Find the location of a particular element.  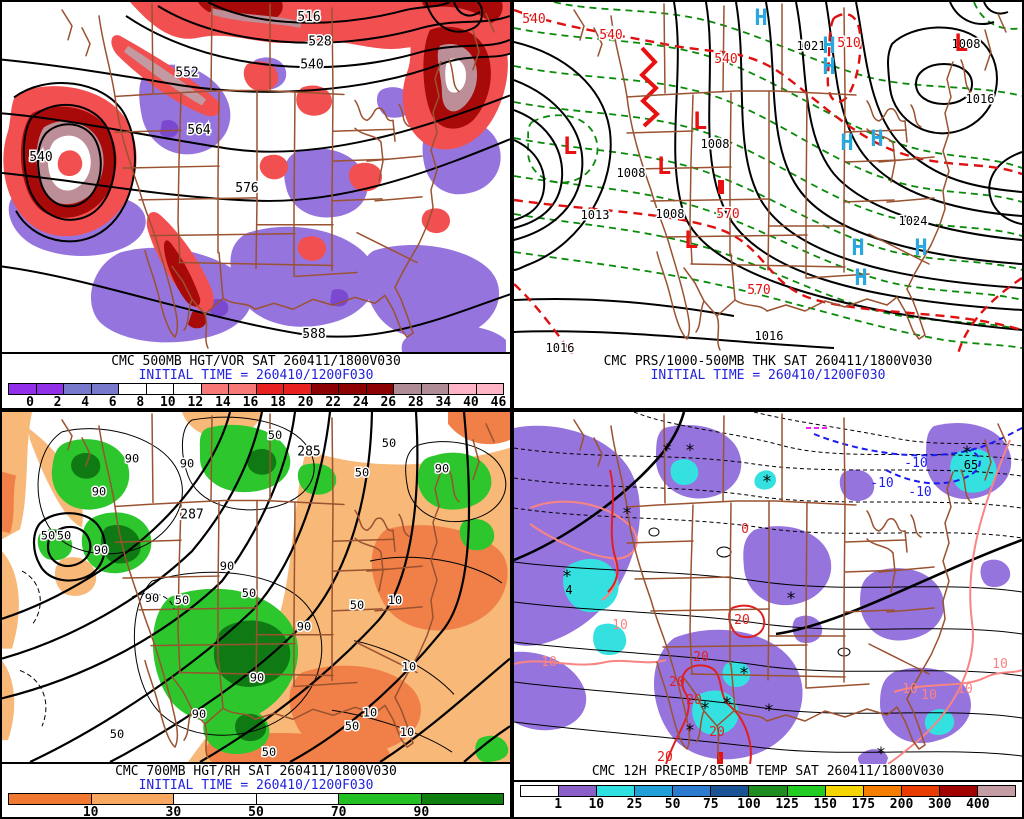

colorbar-tick-label: 75 is located at coordinates (710, 804).